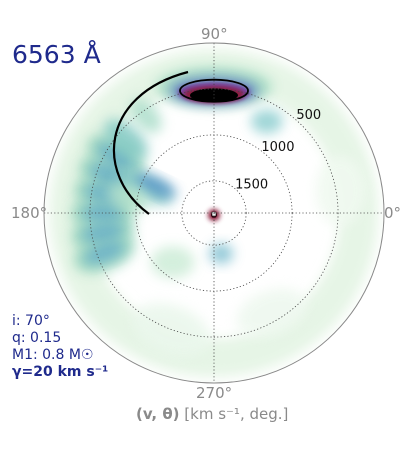  Describe the element at coordinates (126, 139) in the screenshot. I see `upper-left-arc` at that location.